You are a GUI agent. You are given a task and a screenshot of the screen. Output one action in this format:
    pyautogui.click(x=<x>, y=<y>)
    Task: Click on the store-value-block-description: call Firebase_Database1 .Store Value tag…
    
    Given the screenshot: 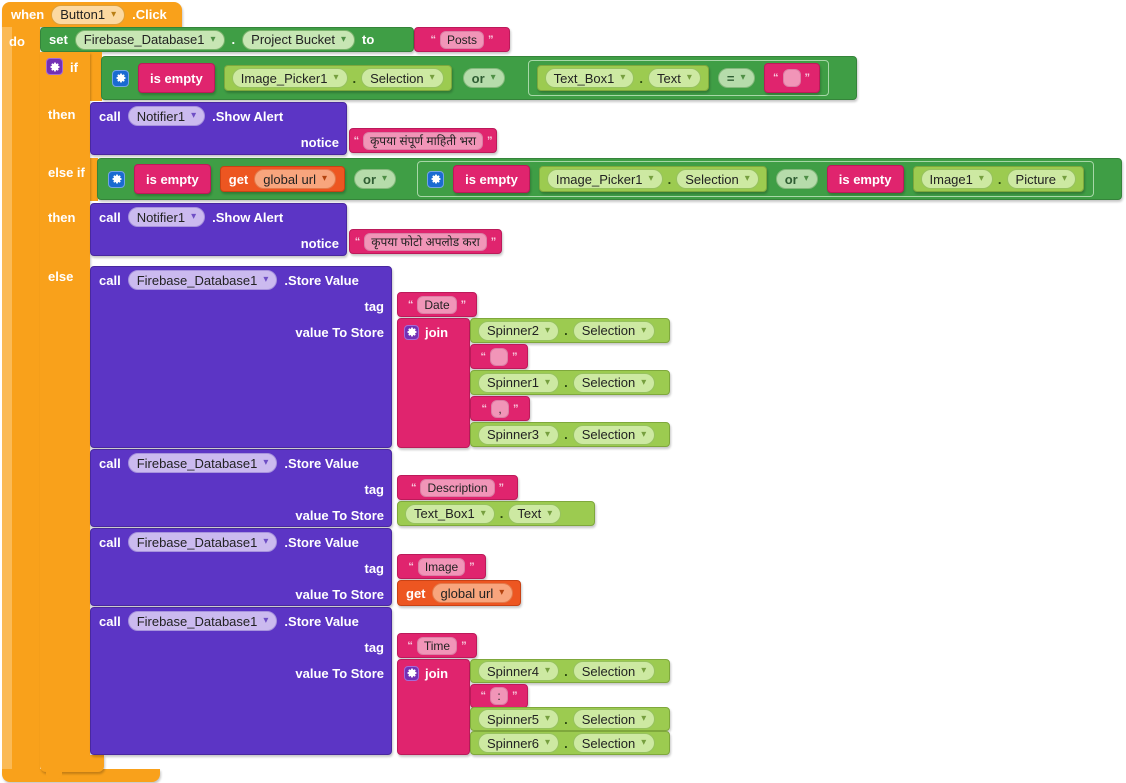 What is the action you would take?
    pyautogui.click(x=241, y=488)
    